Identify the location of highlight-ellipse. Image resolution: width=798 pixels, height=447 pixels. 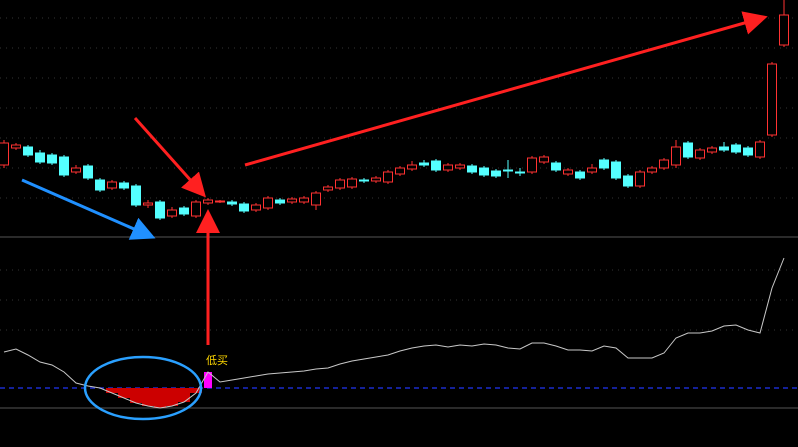
(143, 388).